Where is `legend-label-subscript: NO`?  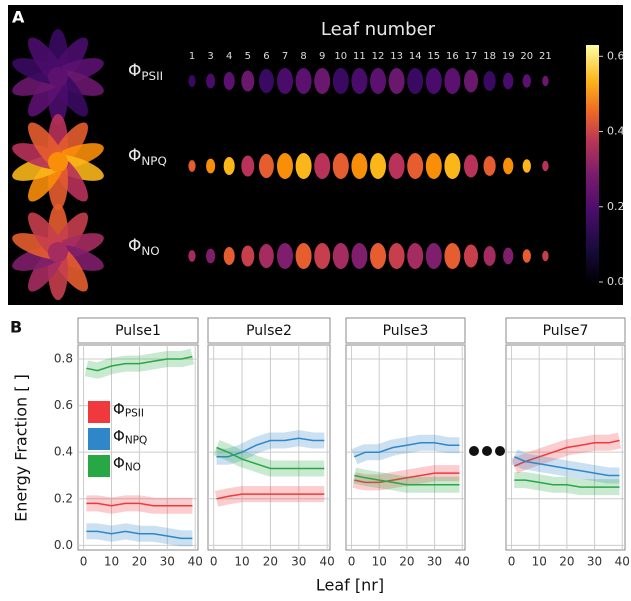
legend-label-subscript: NO is located at coordinates (133, 468).